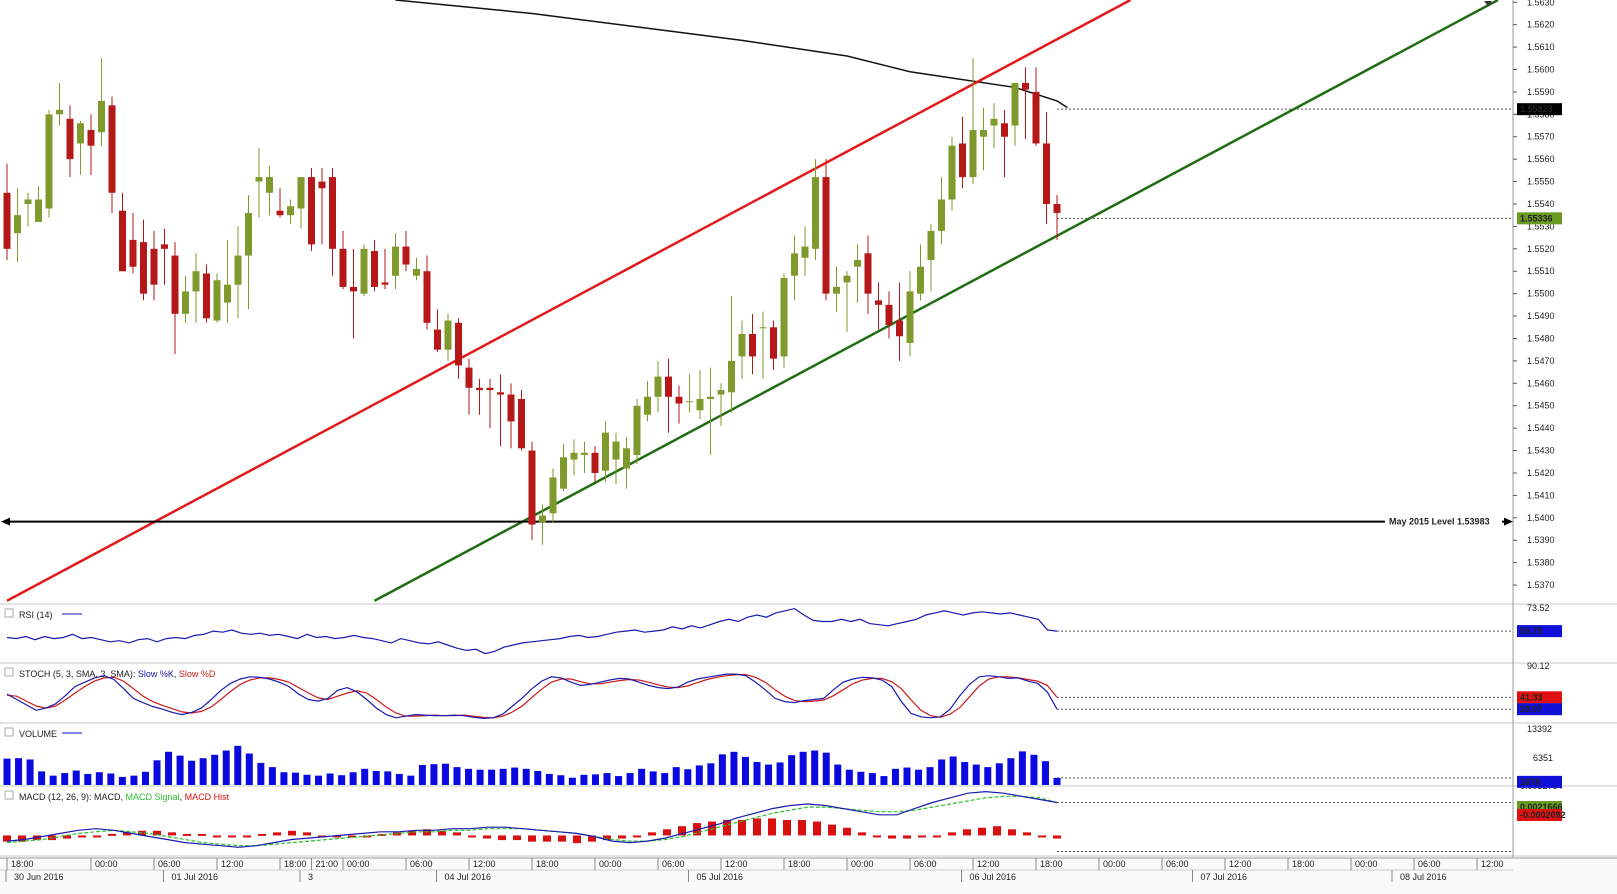 Image resolution: width=1617 pixels, height=894 pixels. I want to click on x-time-label: 21:00, so click(327, 864).